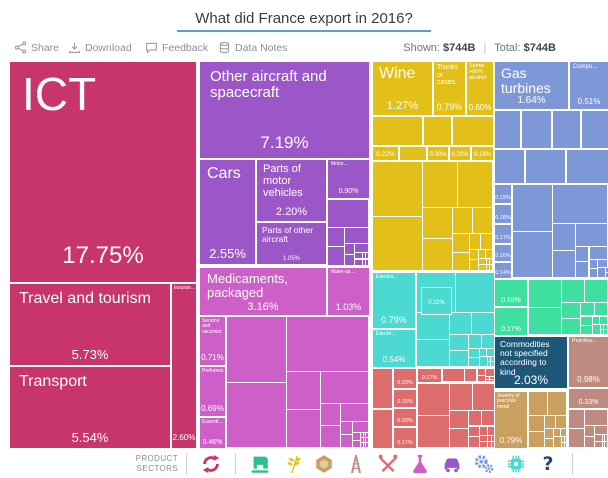 The image size is (608, 478). Describe the element at coordinates (484, 464) in the screenshot. I see `sector-icon-machinery` at that location.